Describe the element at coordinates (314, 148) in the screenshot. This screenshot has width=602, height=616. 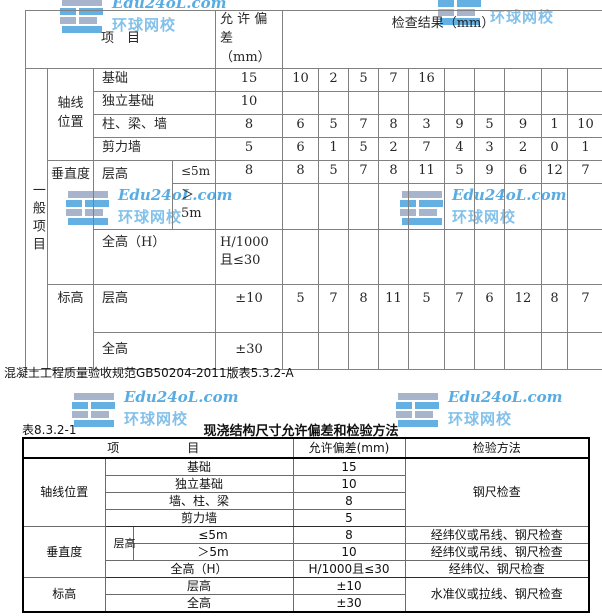
I see `table1-row: 剪力墙 5 6 1 5 2 7 4 3 2 0 1` at that location.